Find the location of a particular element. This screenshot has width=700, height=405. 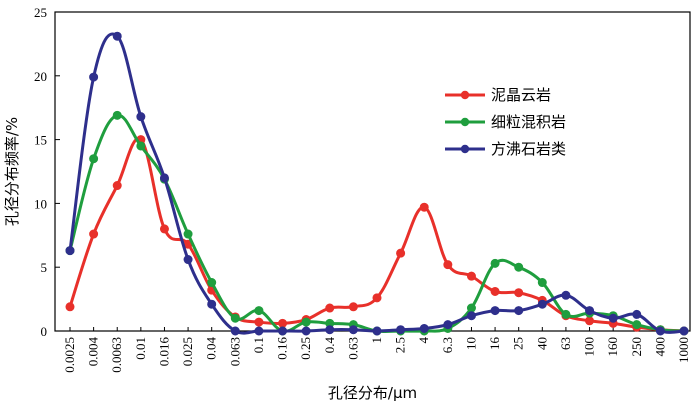

y-tick-label: 25 is located at coordinates (40, 12).